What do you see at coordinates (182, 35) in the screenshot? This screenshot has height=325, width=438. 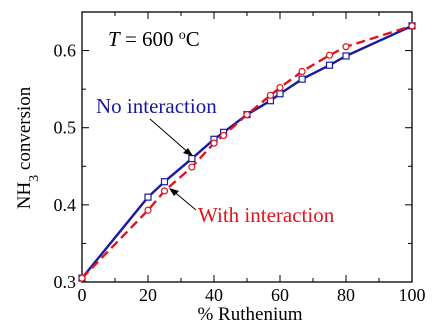 I see `degree-symbol: o` at bounding box center [182, 35].